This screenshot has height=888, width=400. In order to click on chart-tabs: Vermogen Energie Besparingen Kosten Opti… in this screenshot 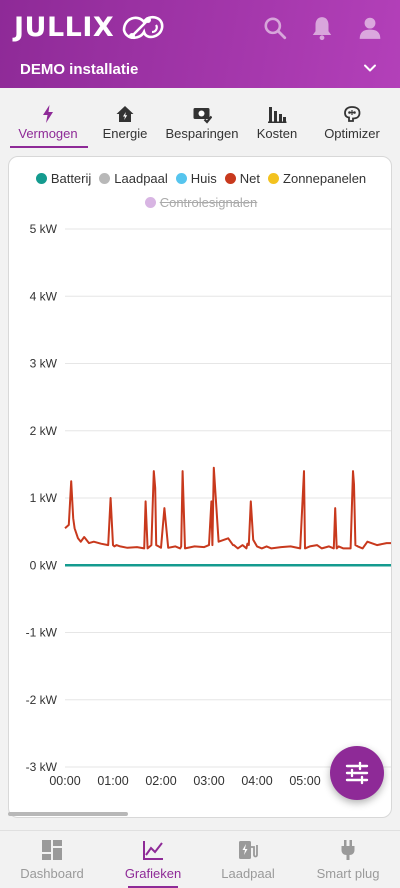, I will do `click(200, 119)`.